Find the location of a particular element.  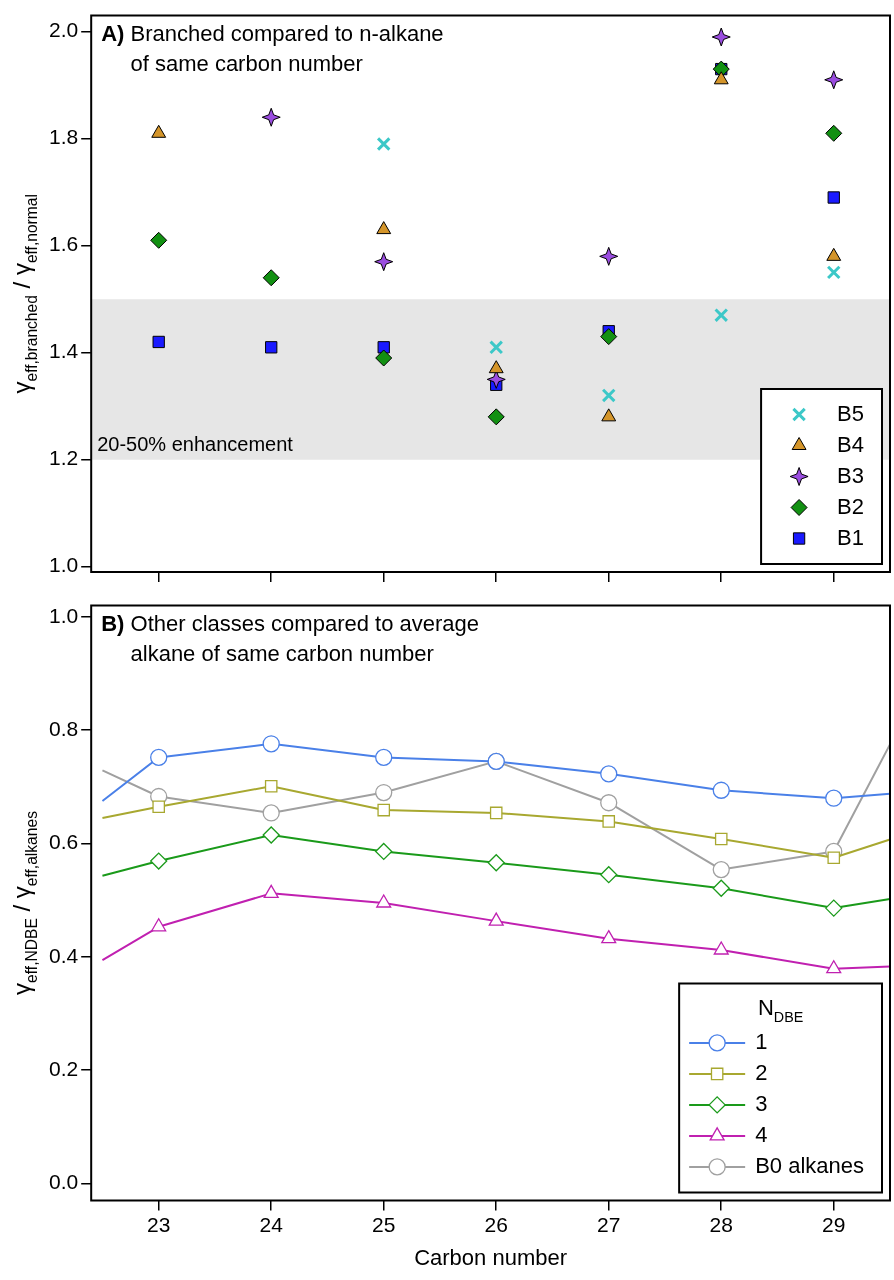

y-tick-label: 0.0 is located at coordinates (63, 1182).